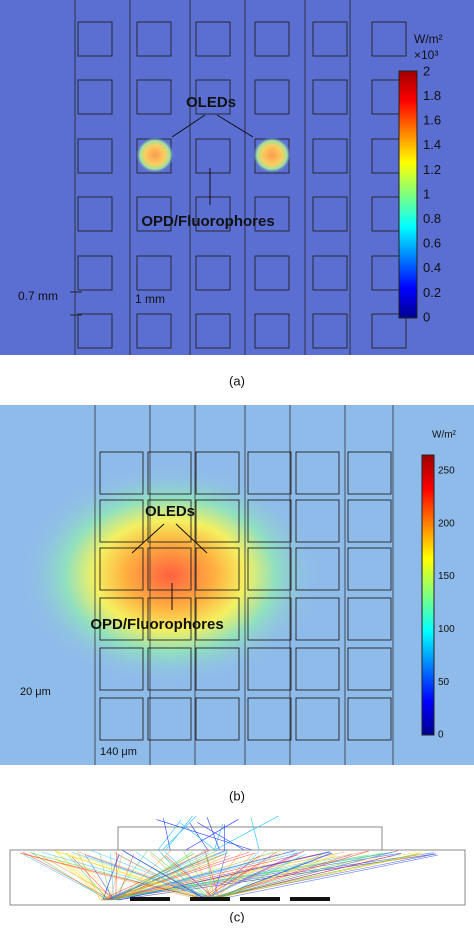 The height and width of the screenshot is (928, 474). What do you see at coordinates (426, 193) in the screenshot?
I see `colorbar-tick-label: 1` at bounding box center [426, 193].